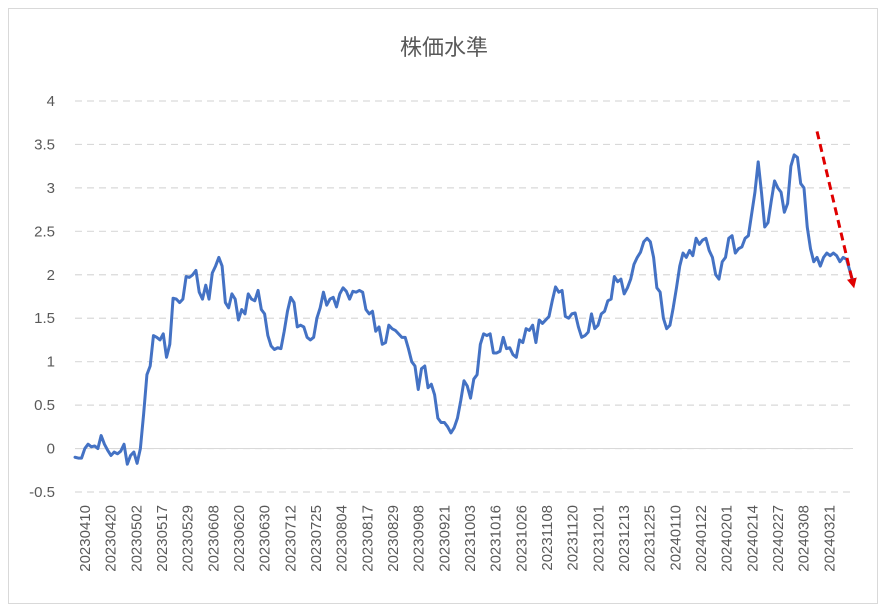 This screenshot has width=888, height=616. What do you see at coordinates (44, 318) in the screenshot?
I see `y-tick-label: 1.5` at bounding box center [44, 318].